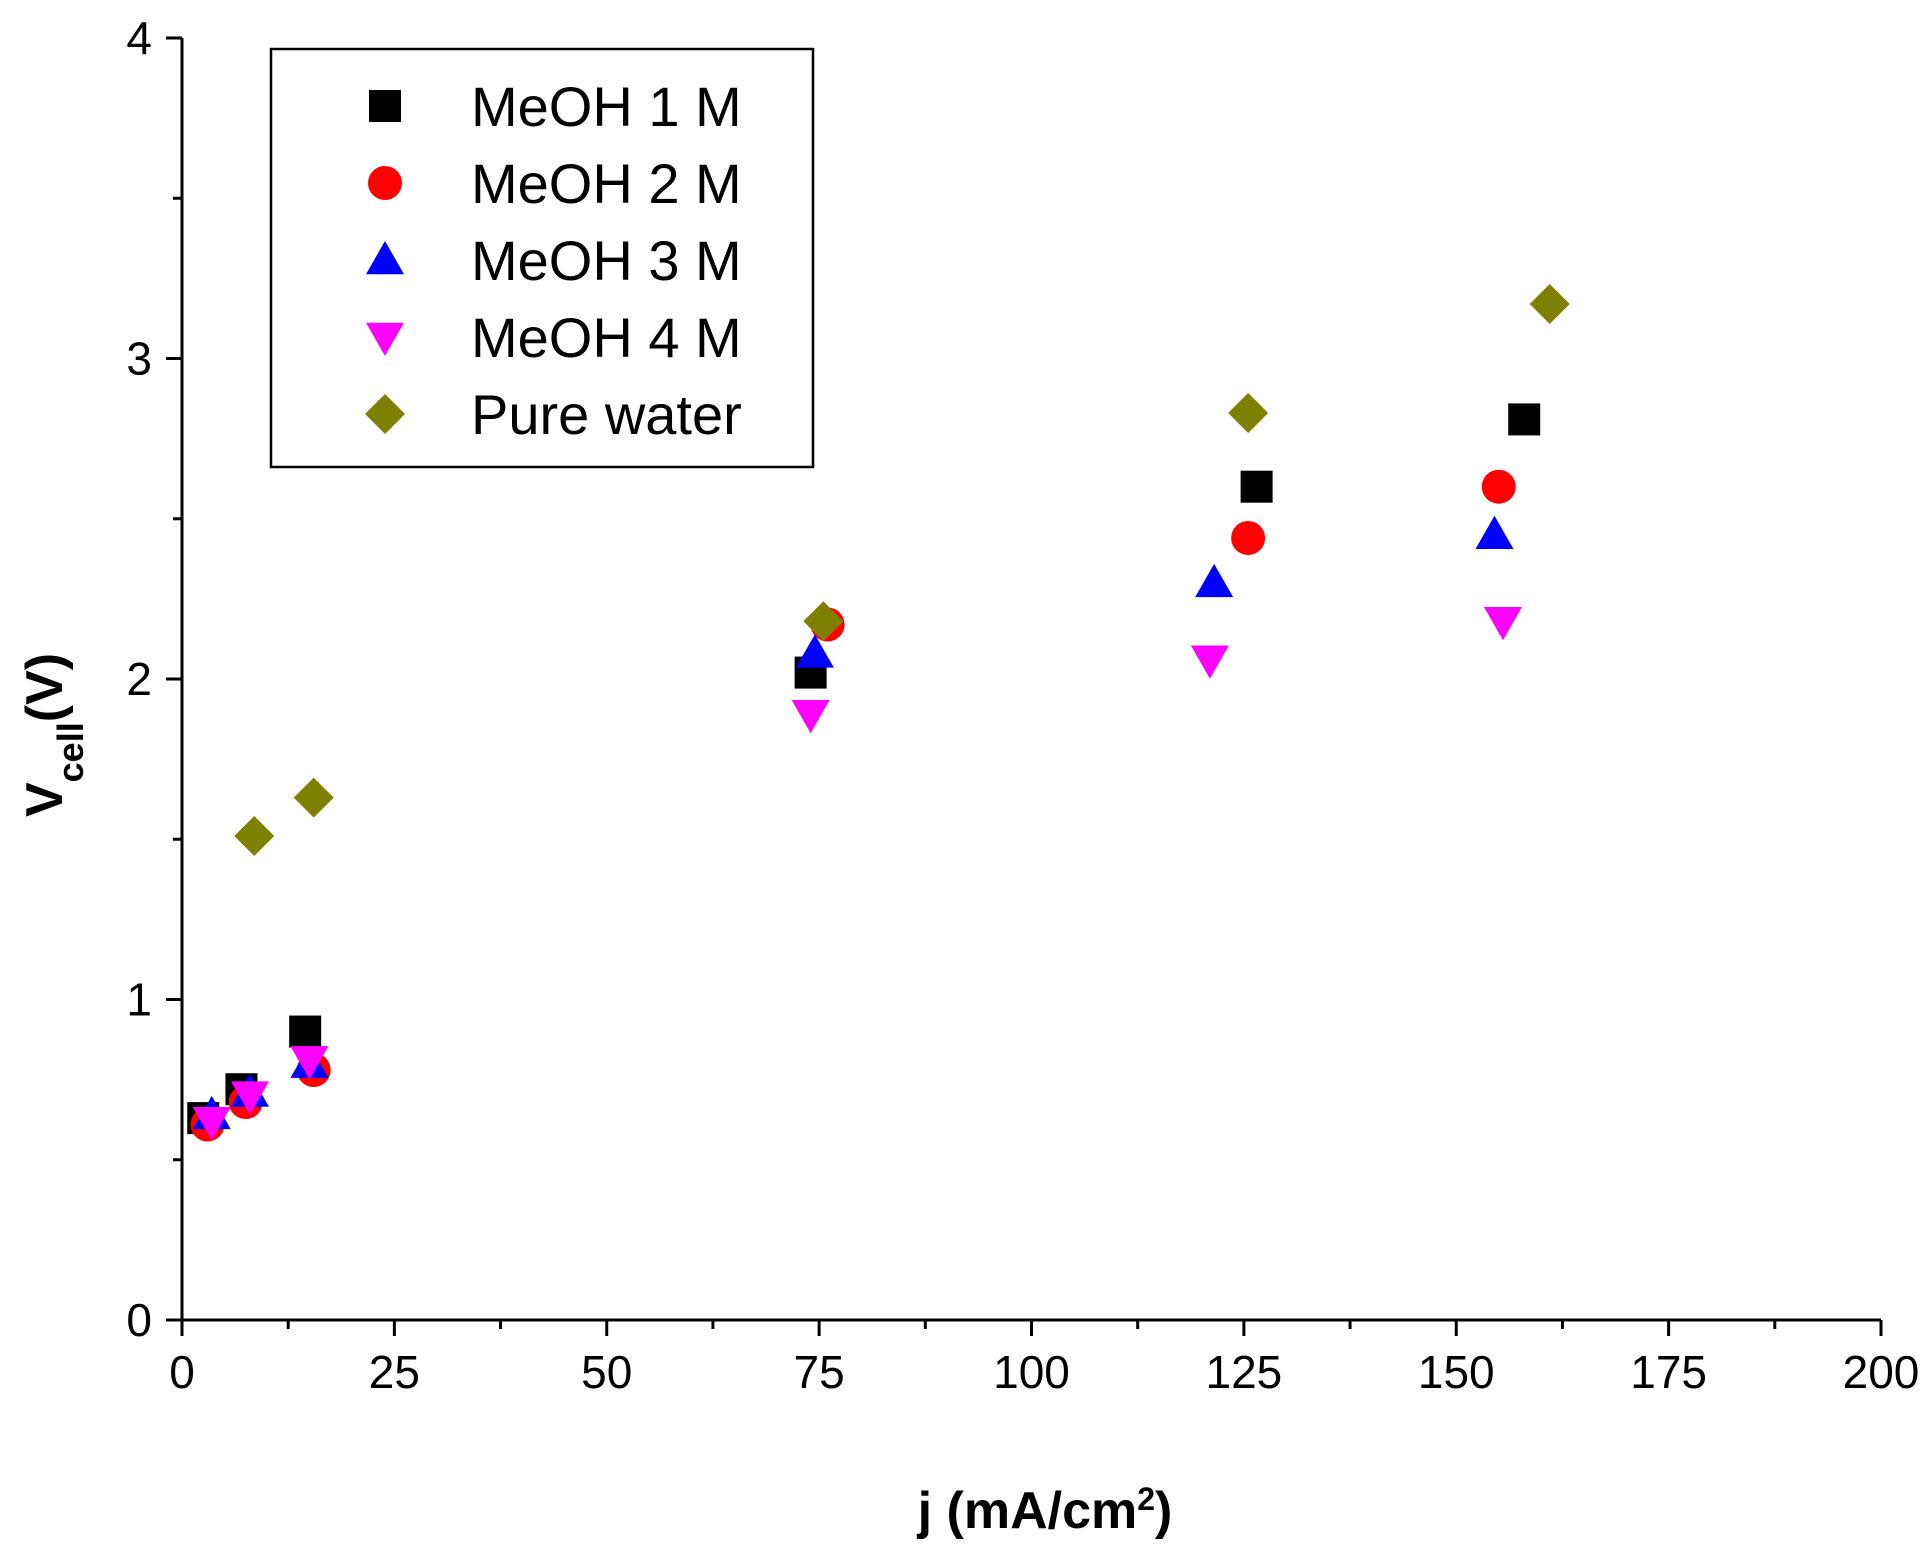  I want to click on legend-label: MeOH 3 M, so click(606, 260).